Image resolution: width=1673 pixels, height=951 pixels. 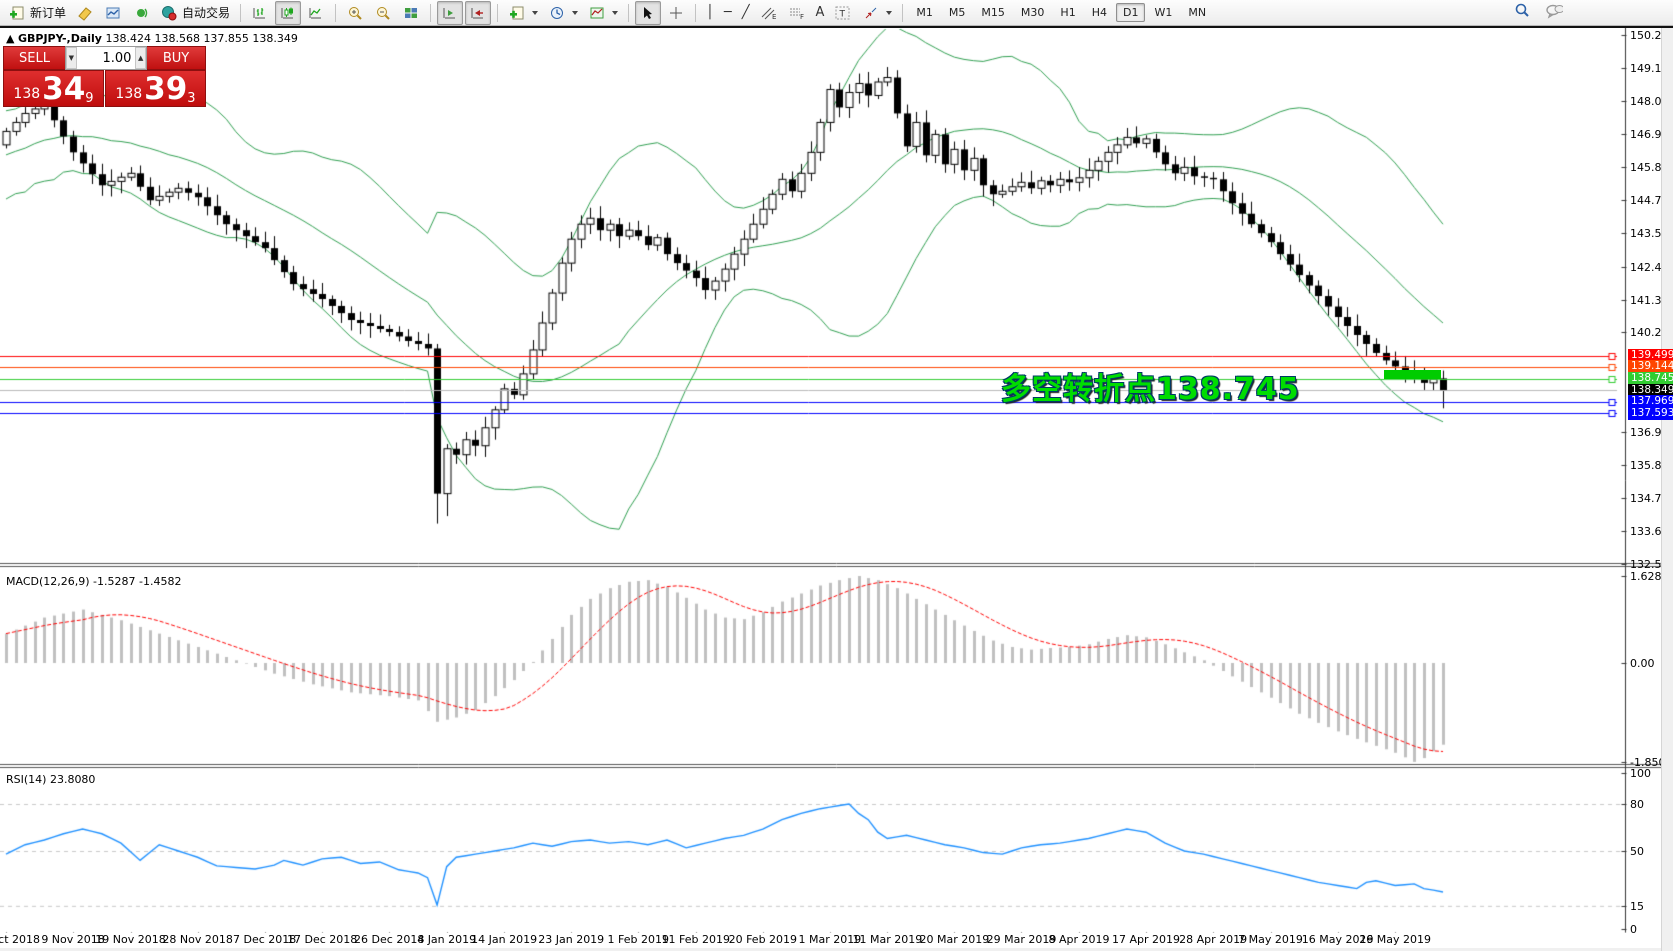 I want to click on sell-price-display: 138 34 9, so click(x=53, y=88).